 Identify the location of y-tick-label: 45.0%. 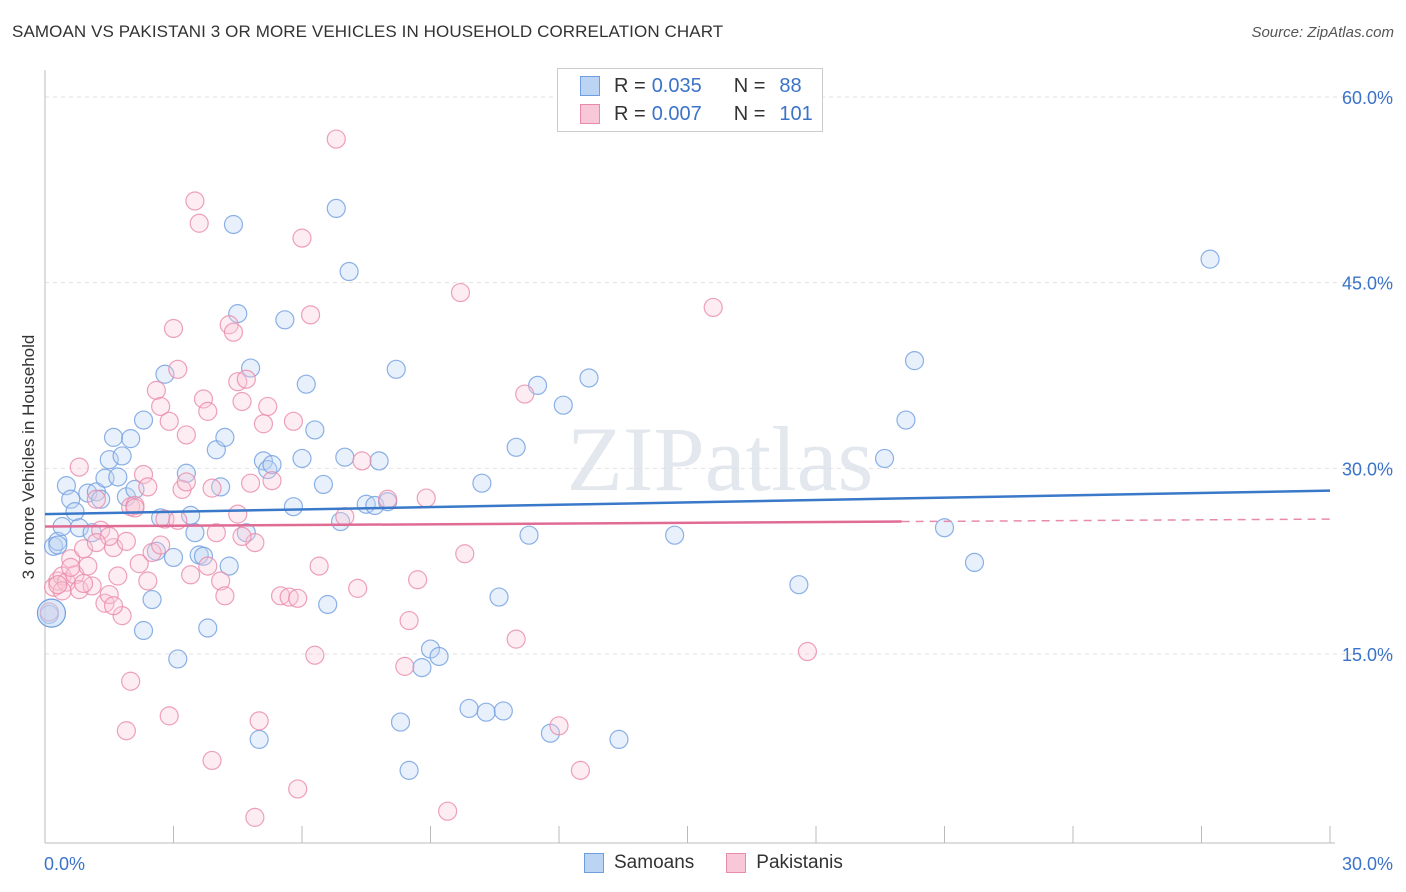
(1367, 284).